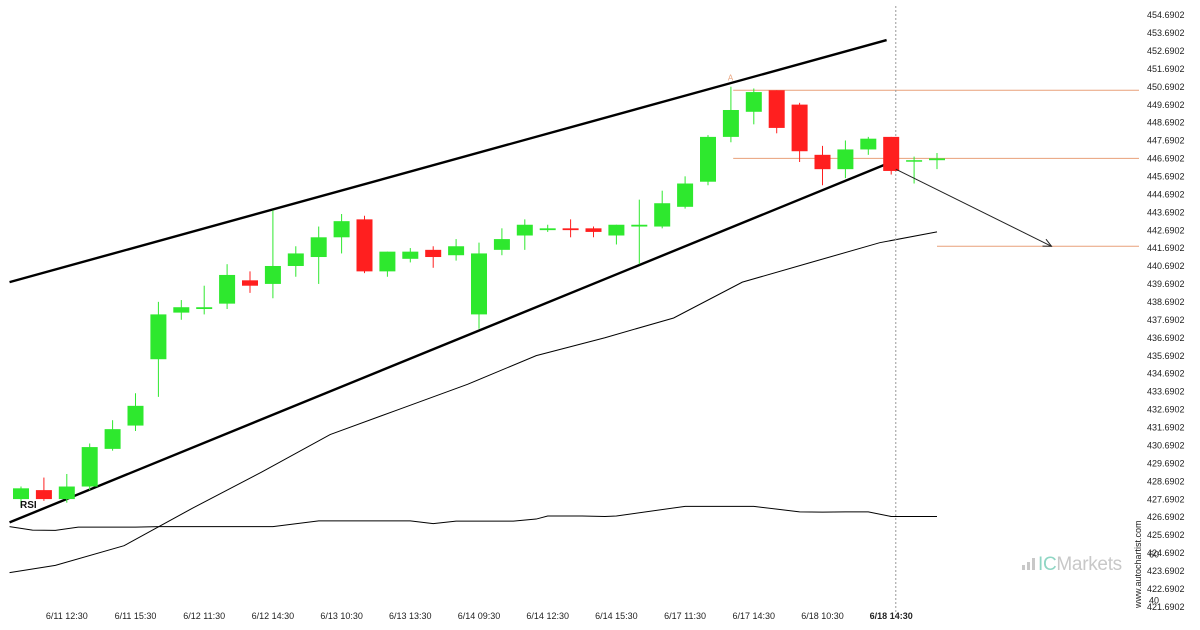 The height and width of the screenshot is (630, 1200). Describe the element at coordinates (341, 616) in the screenshot. I see `x-tick-label: 6/13 10:30` at that location.